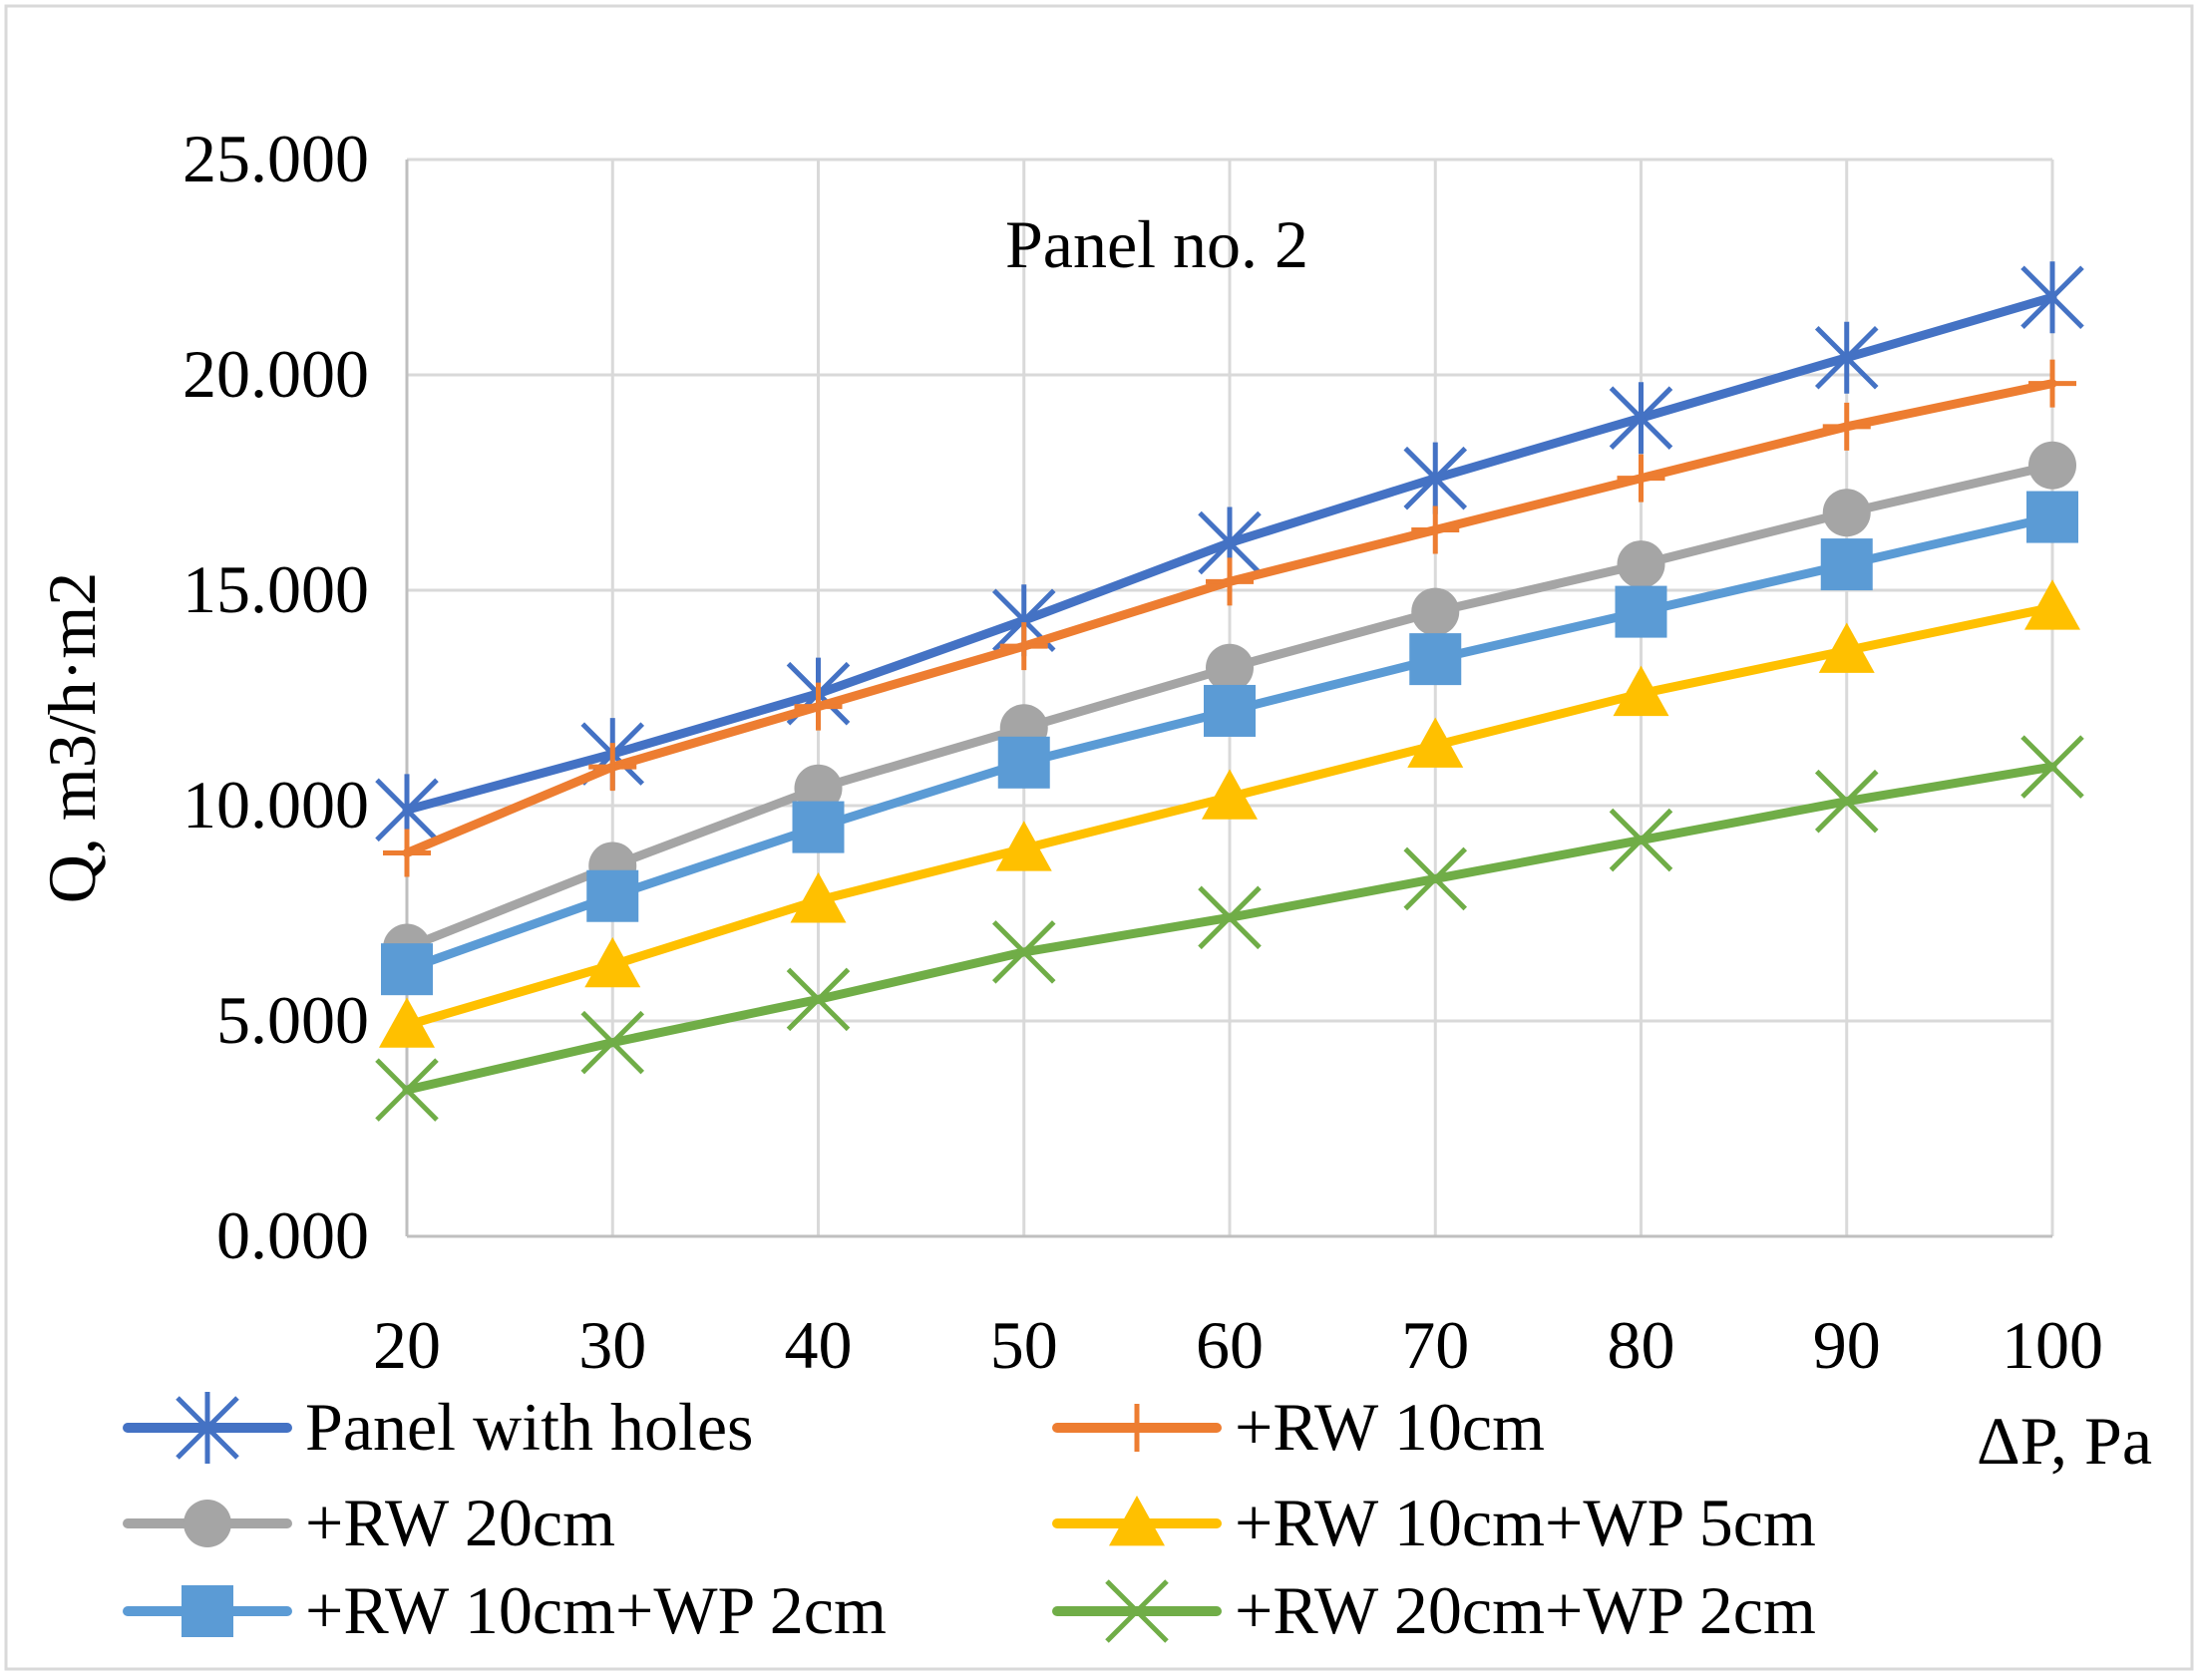 The height and width of the screenshot is (1680, 2198). What do you see at coordinates (1390, 1427) in the screenshot?
I see `legend-label: +RW 10cm` at bounding box center [1390, 1427].